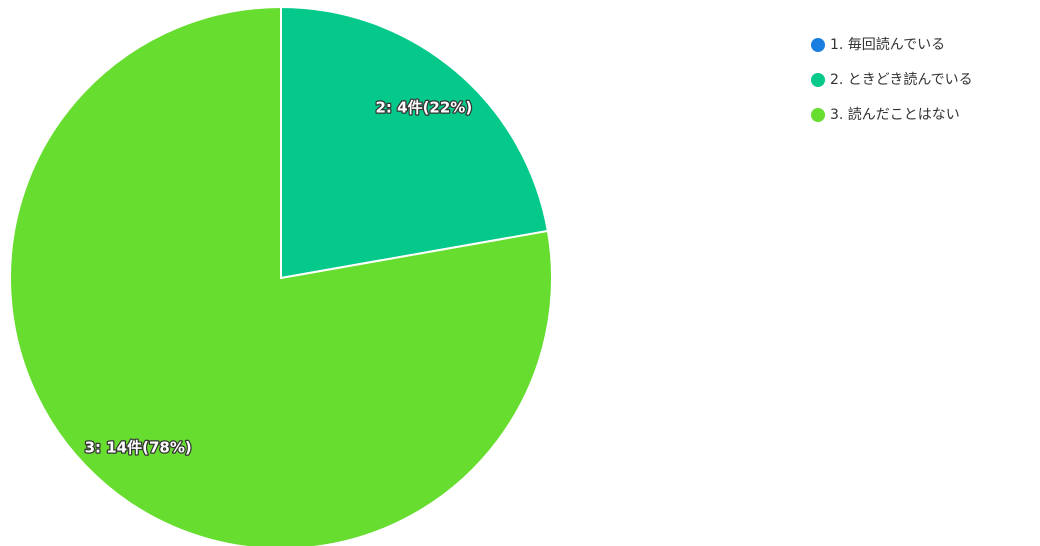  What do you see at coordinates (415, 142) in the screenshot?
I see `pie-slice` at bounding box center [415, 142].